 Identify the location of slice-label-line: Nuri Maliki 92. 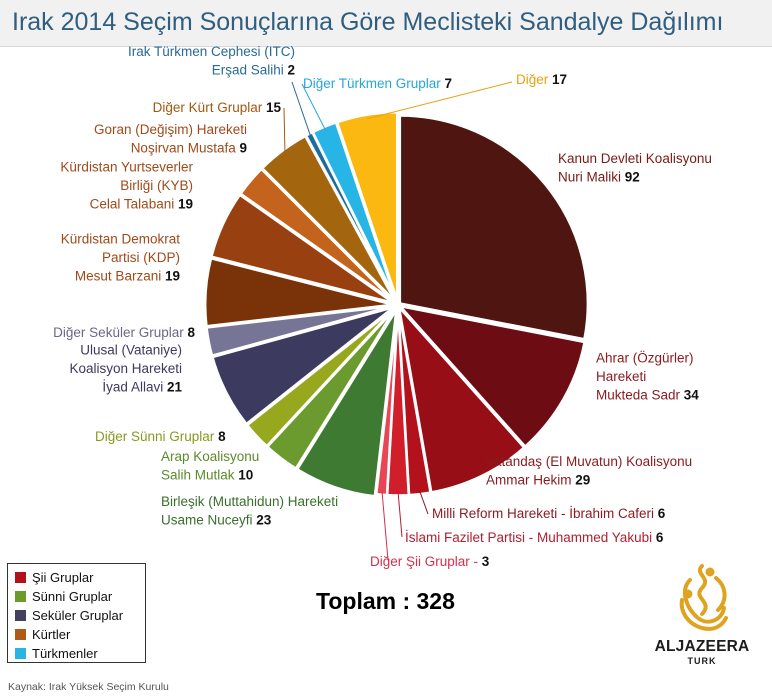
(599, 176).